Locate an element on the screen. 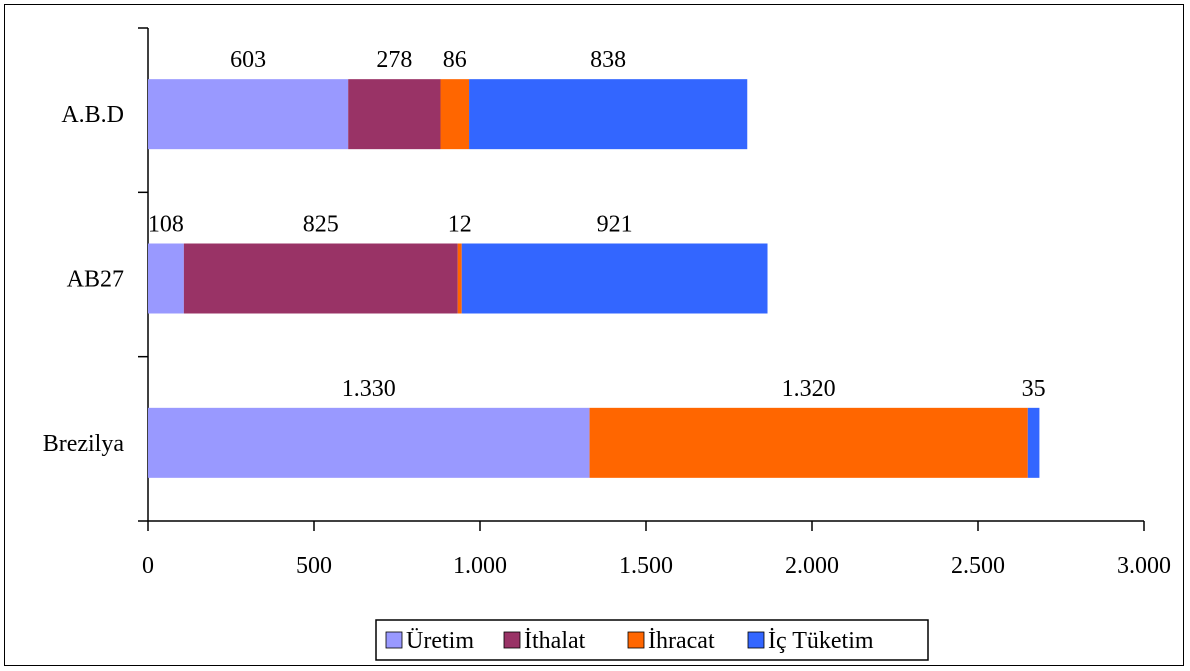 The image size is (1190, 671). x-tick-label: 1.000 is located at coordinates (480, 566).